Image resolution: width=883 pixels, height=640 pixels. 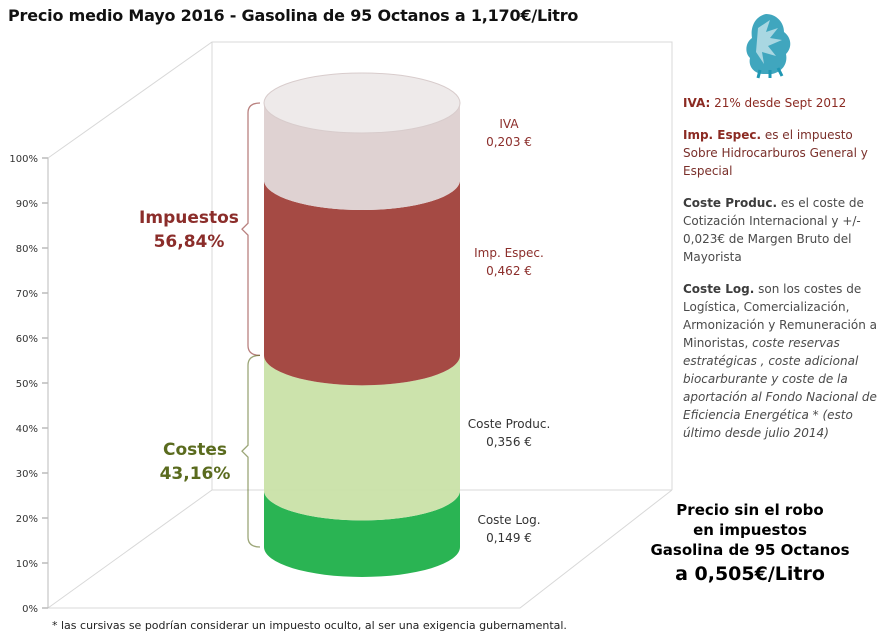 What do you see at coordinates (362, 103) in the screenshot?
I see `cylinder-top-cap` at bounding box center [362, 103].